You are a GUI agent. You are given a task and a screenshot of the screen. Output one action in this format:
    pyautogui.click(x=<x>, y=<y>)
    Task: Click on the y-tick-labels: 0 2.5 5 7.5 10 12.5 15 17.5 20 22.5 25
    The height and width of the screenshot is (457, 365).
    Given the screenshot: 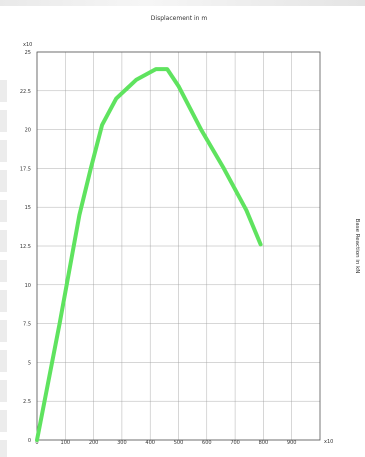 What is the action you would take?
    pyautogui.click(x=25, y=247)
    